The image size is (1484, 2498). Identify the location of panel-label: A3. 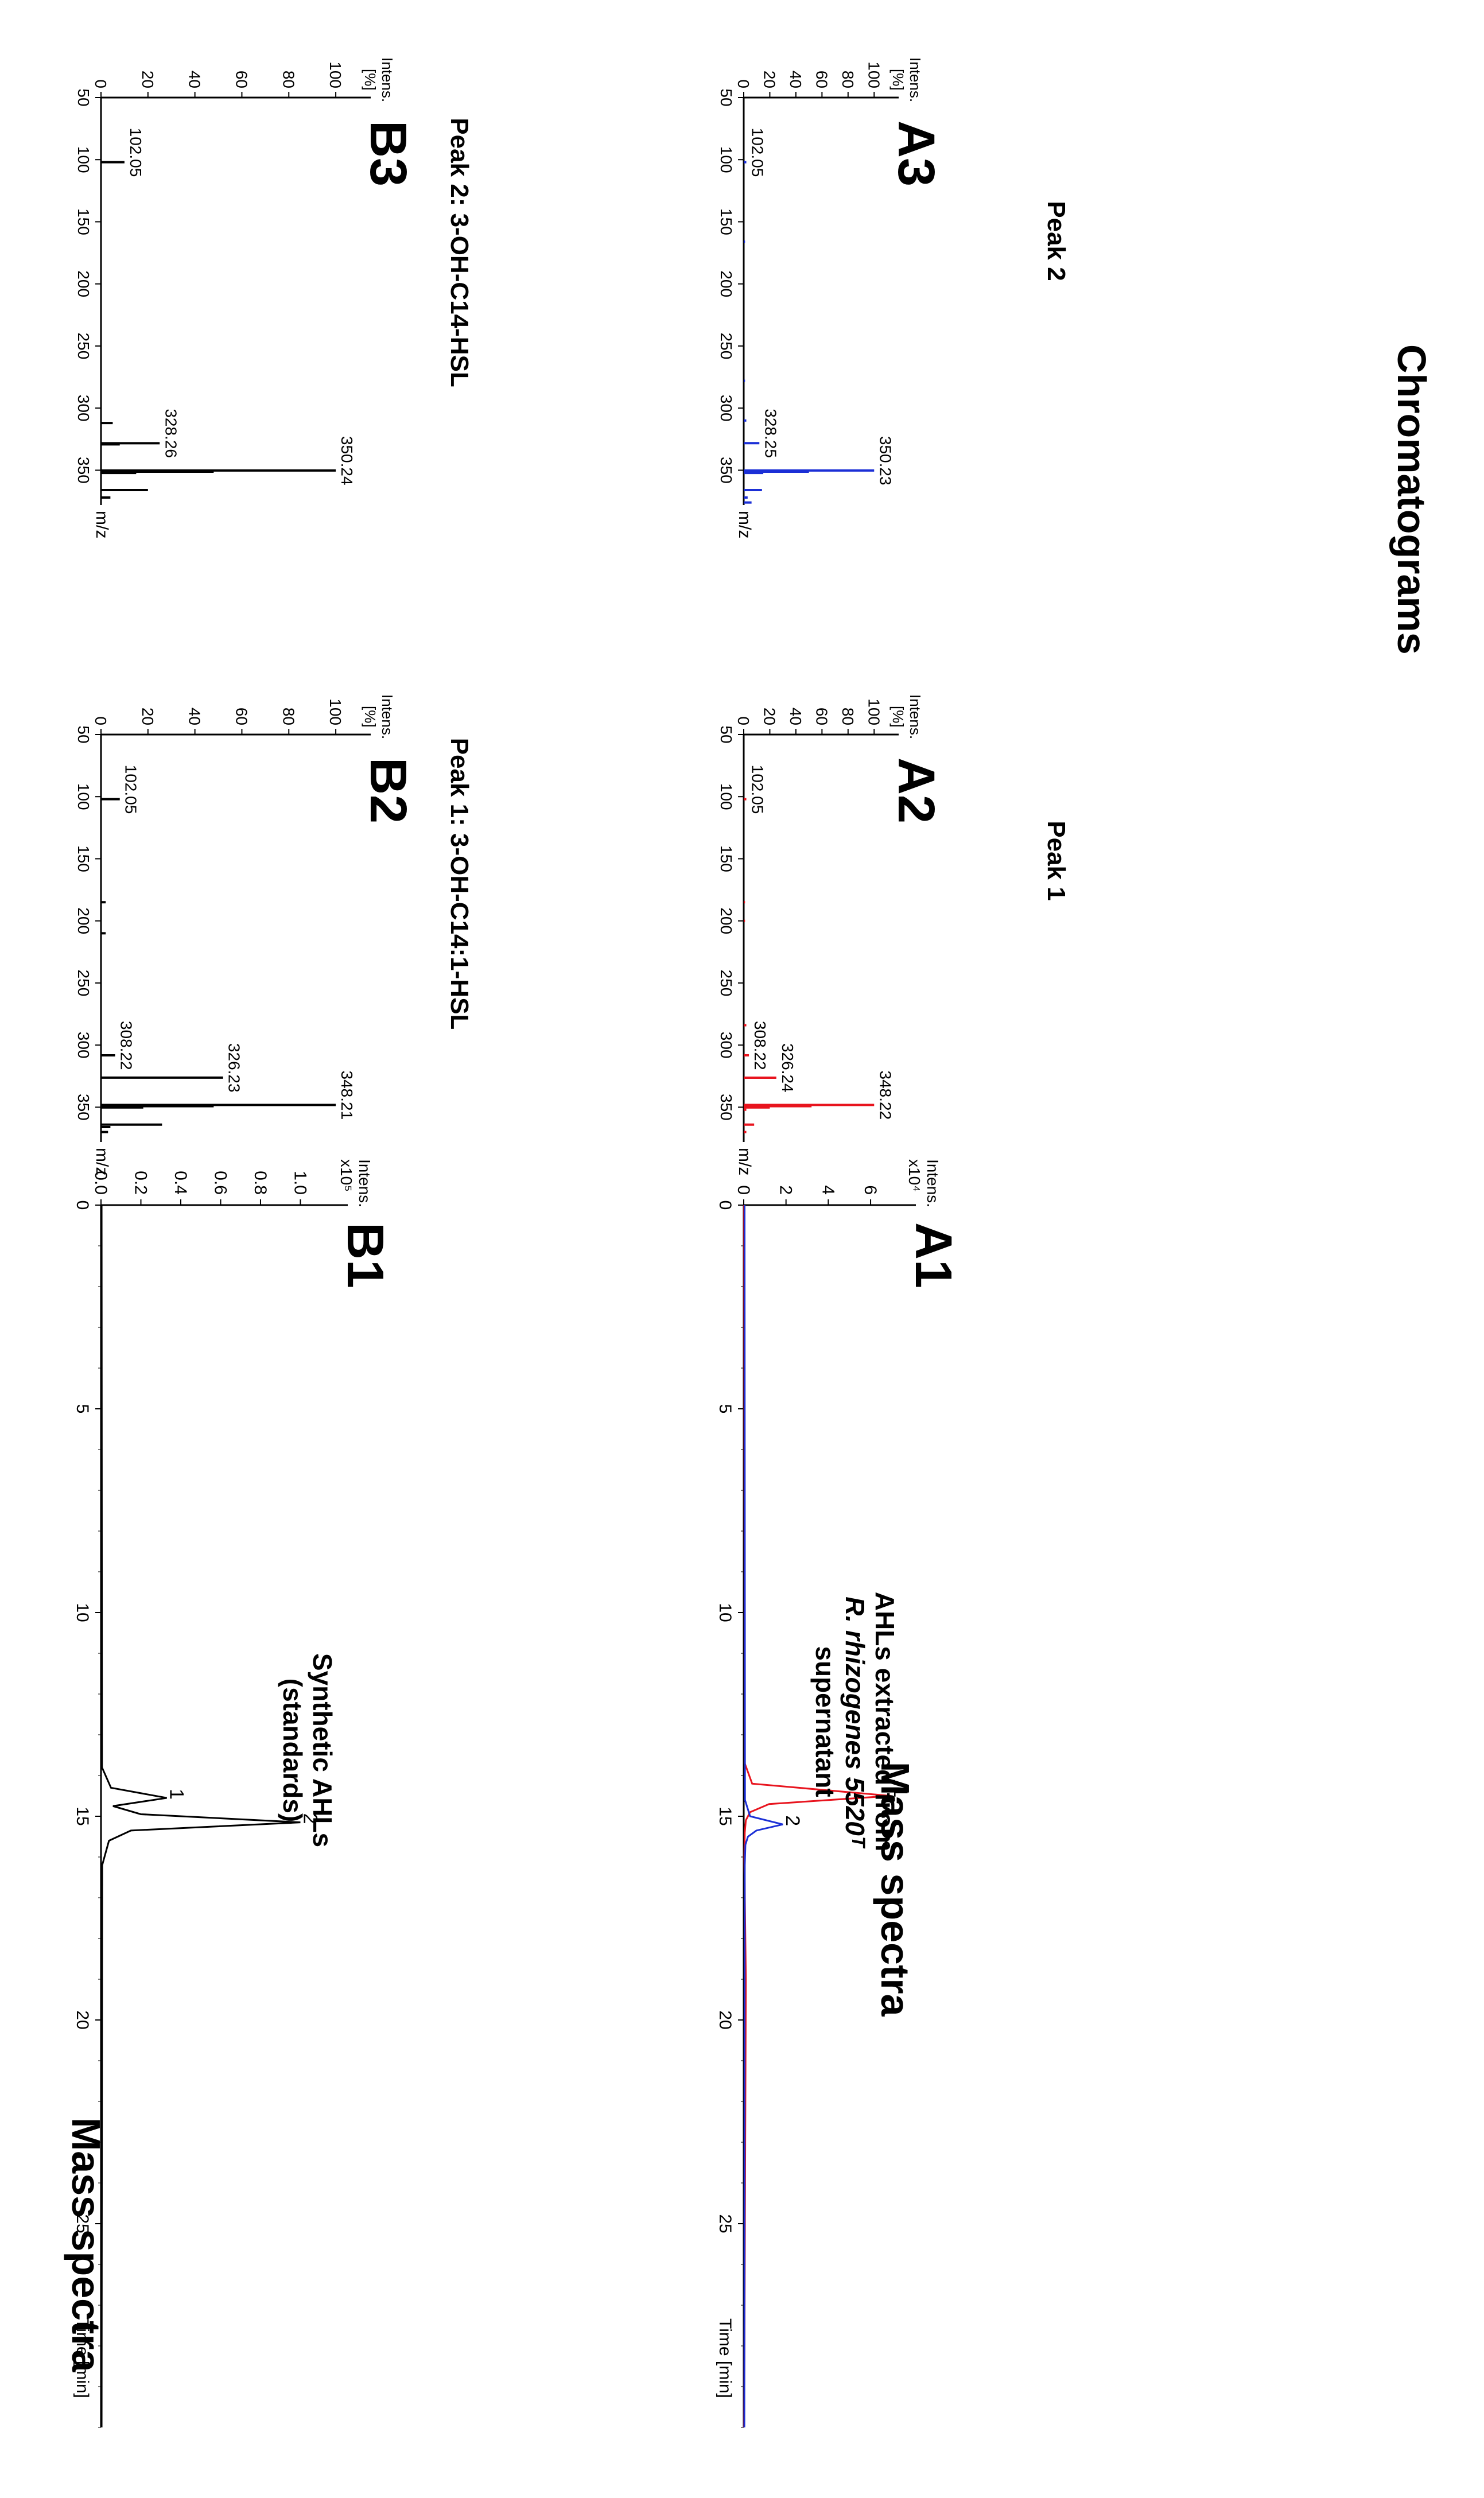
(916, 154).